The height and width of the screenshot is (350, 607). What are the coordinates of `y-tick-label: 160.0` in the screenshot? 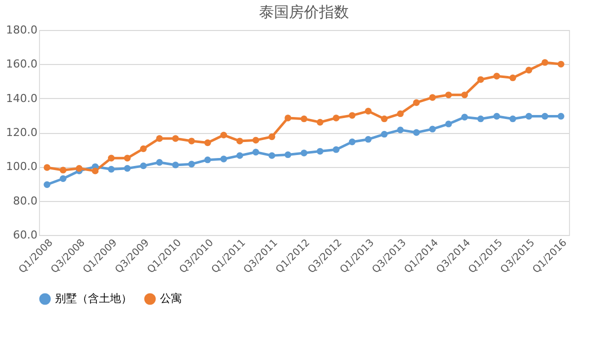 It's located at (22, 64).